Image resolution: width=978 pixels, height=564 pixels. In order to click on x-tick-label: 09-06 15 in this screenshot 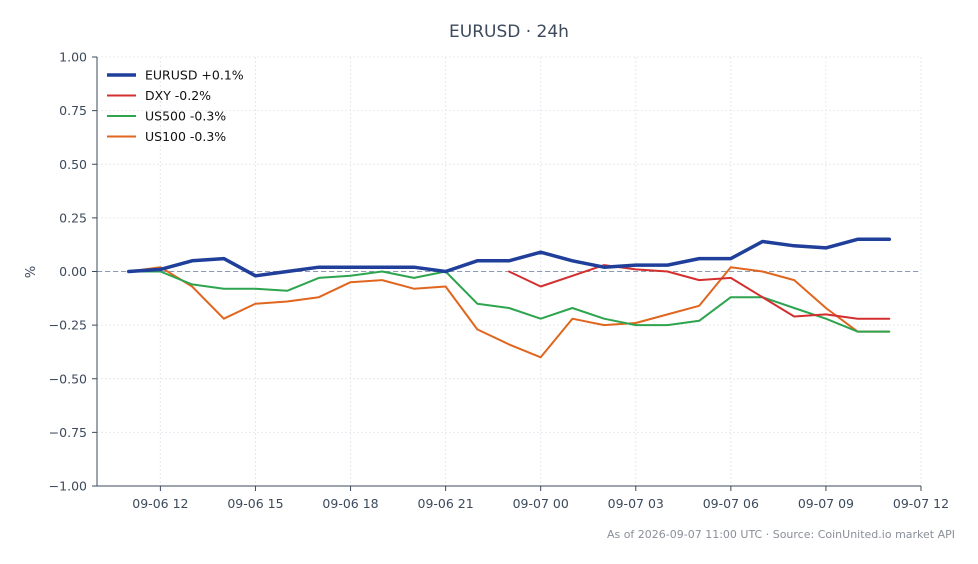, I will do `click(255, 503)`.